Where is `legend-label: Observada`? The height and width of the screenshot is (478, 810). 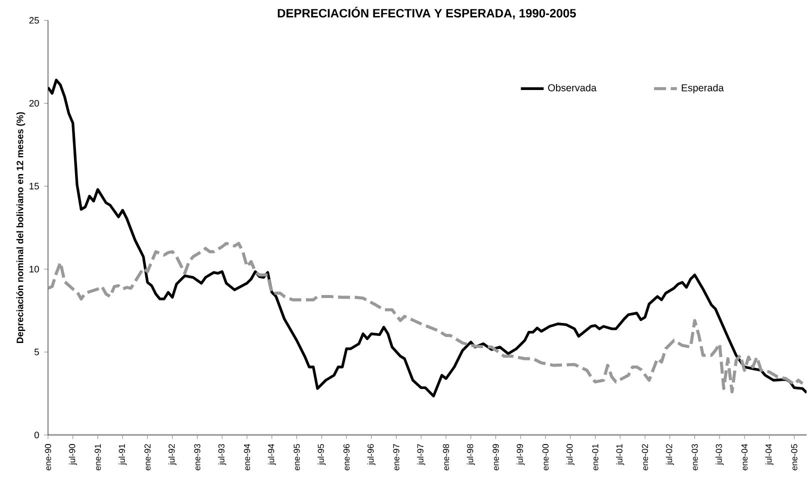
legend-label: Observada is located at coordinates (572, 88).